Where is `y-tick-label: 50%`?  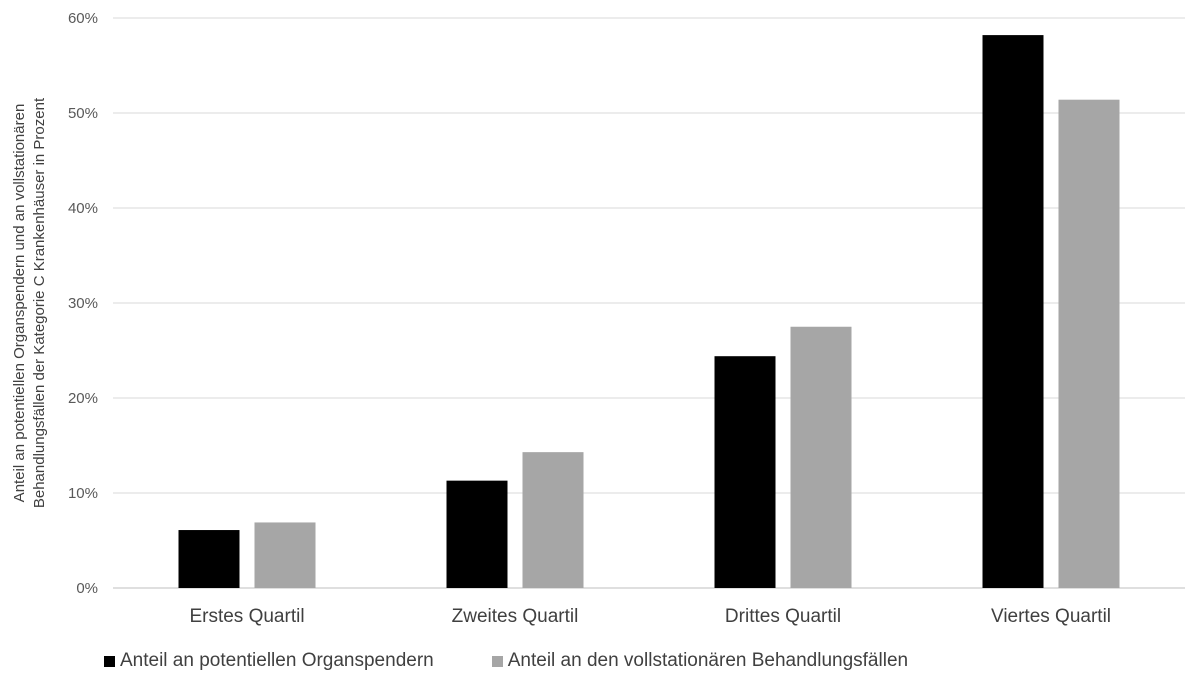 y-tick-label: 50% is located at coordinates (83, 113).